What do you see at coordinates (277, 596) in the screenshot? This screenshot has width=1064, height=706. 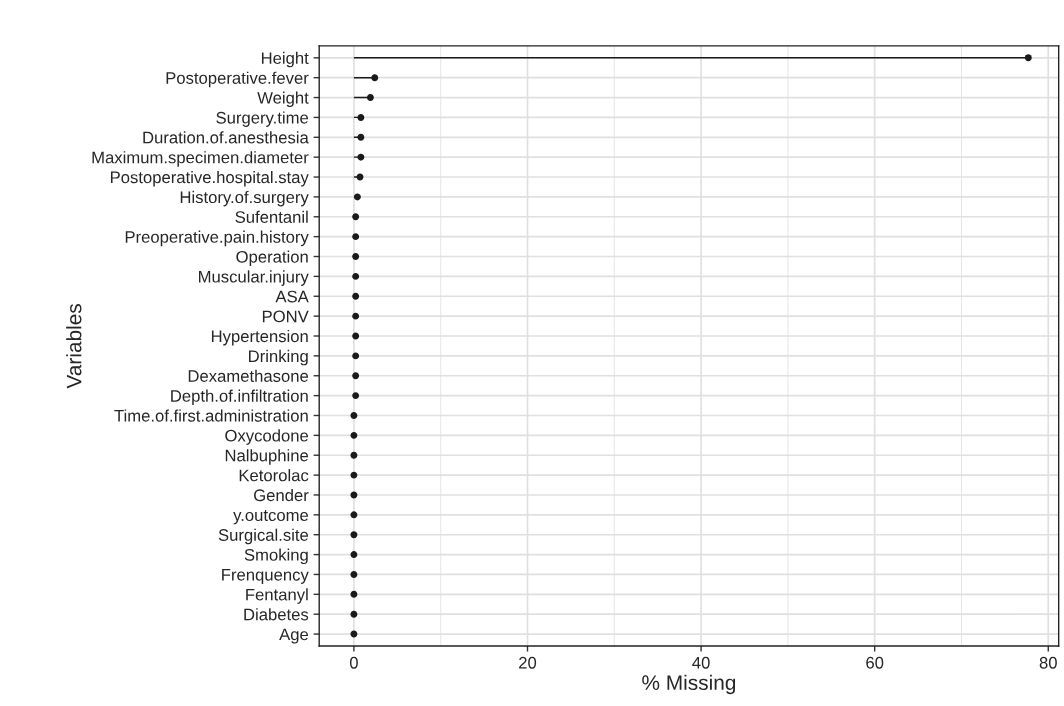 I see `y-tick-label: Fentanyl` at bounding box center [277, 596].